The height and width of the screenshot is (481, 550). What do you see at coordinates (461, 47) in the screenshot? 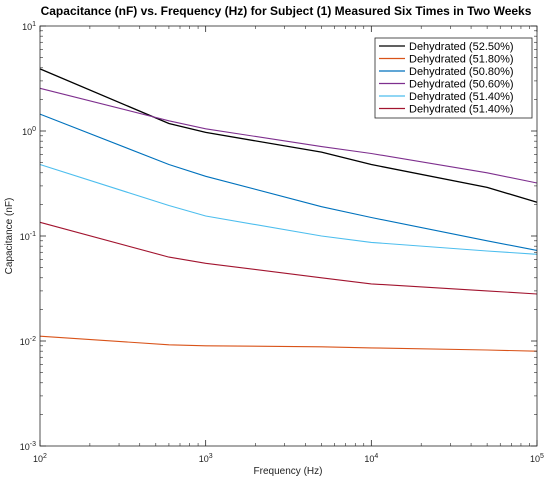
I see `legend-label-1: Dehydrated (52.50%)` at bounding box center [461, 47].